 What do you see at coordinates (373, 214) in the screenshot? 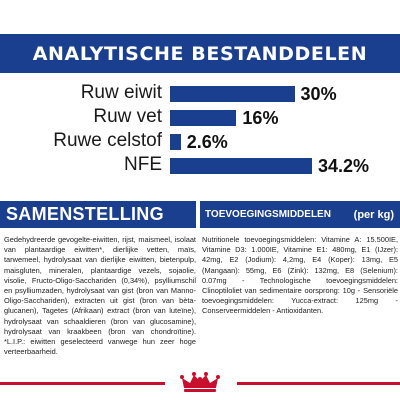
I see `additives-unit: (per kg)` at bounding box center [373, 214].